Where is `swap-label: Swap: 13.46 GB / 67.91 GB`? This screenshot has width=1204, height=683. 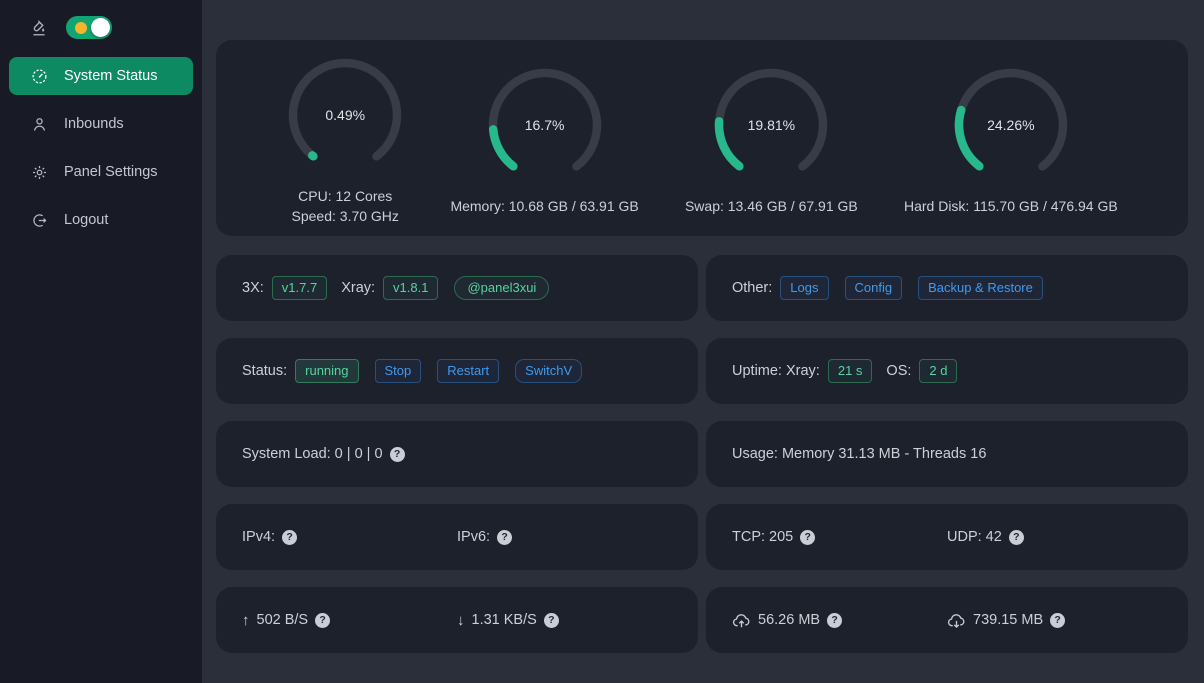 swap-label: Swap: 13.46 GB / 67.91 GB is located at coordinates (771, 206).